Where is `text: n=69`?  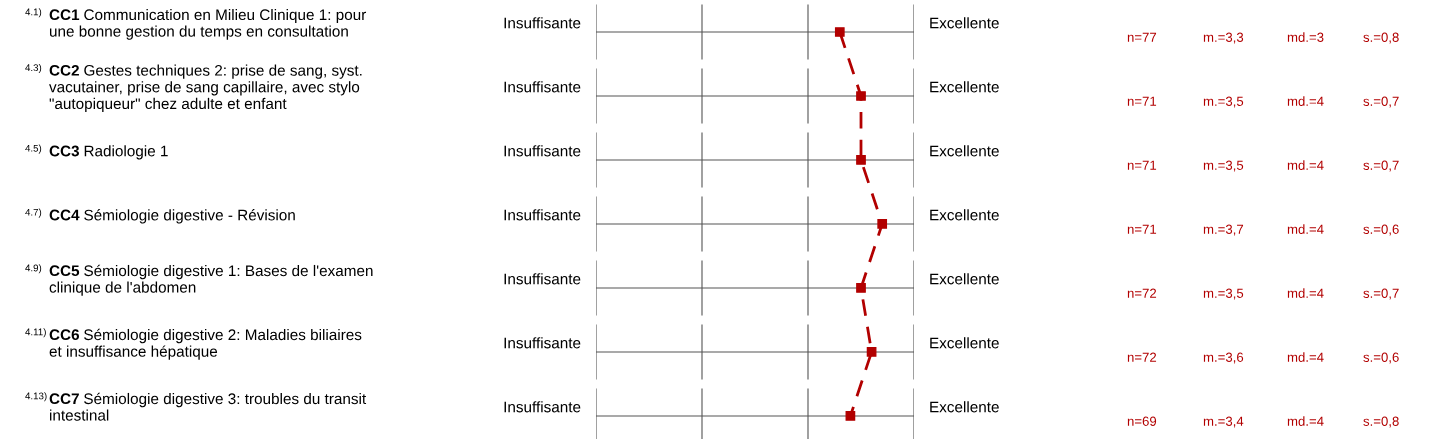
text: n=69 is located at coordinates (1142, 421).